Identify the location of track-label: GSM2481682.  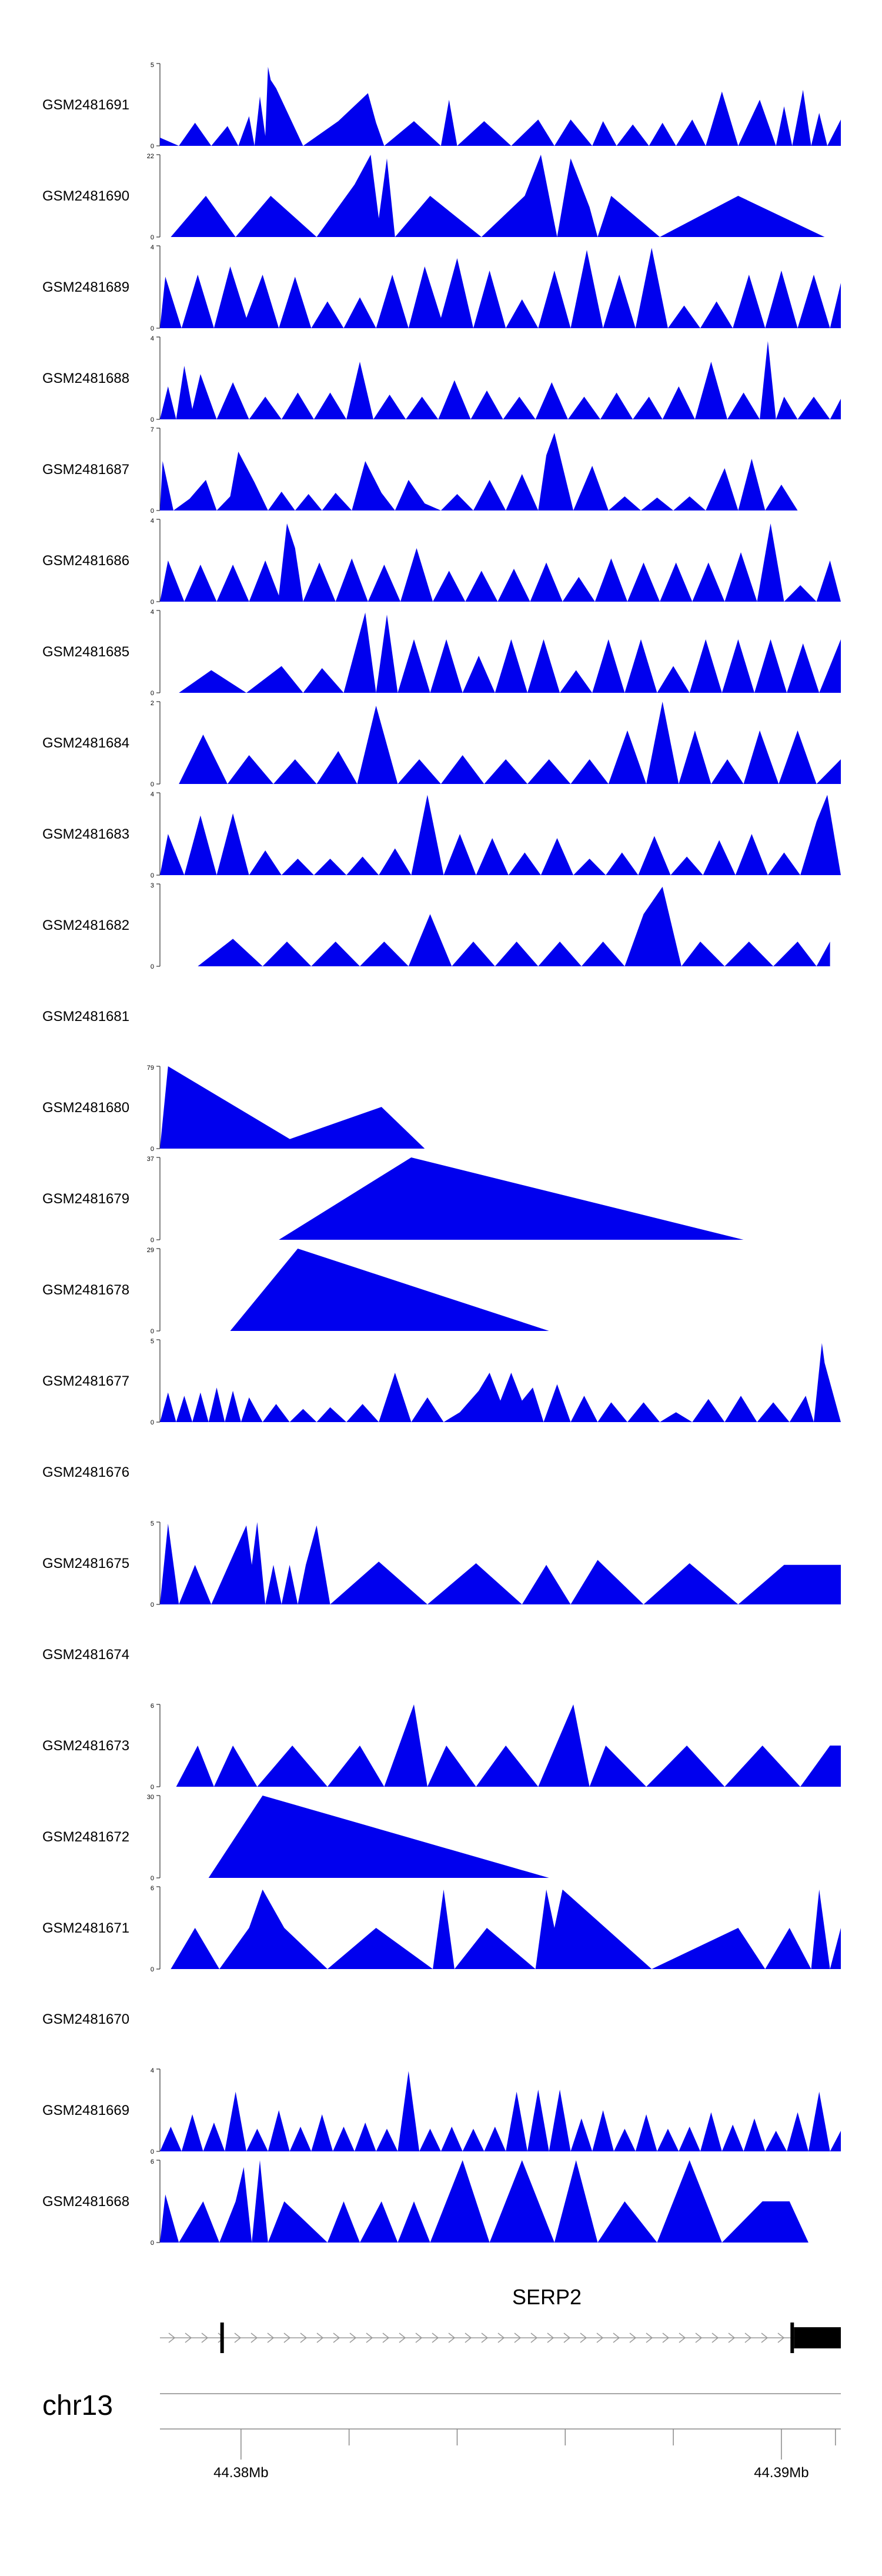
(85, 925).